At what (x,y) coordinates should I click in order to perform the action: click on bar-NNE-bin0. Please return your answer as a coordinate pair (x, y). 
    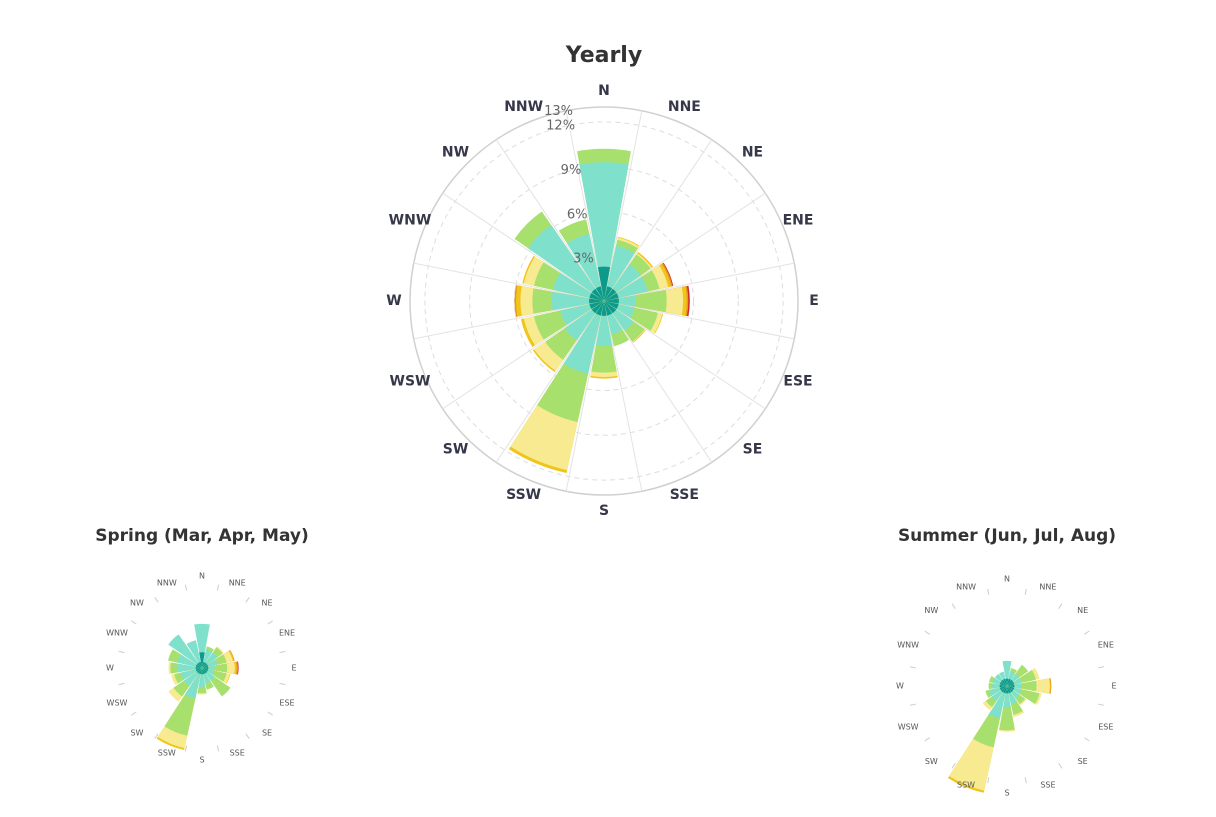
    Looking at the image, I should click on (1009, 682).